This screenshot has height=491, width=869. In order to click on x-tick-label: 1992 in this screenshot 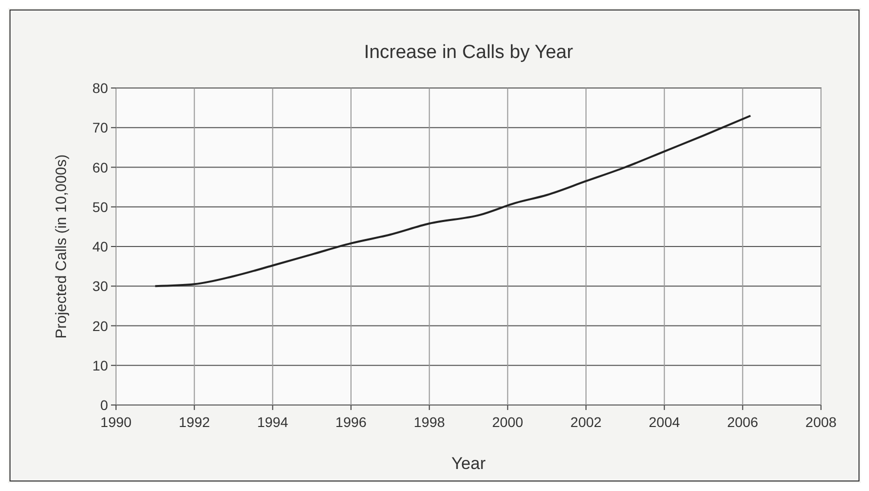, I will do `click(194, 422)`.